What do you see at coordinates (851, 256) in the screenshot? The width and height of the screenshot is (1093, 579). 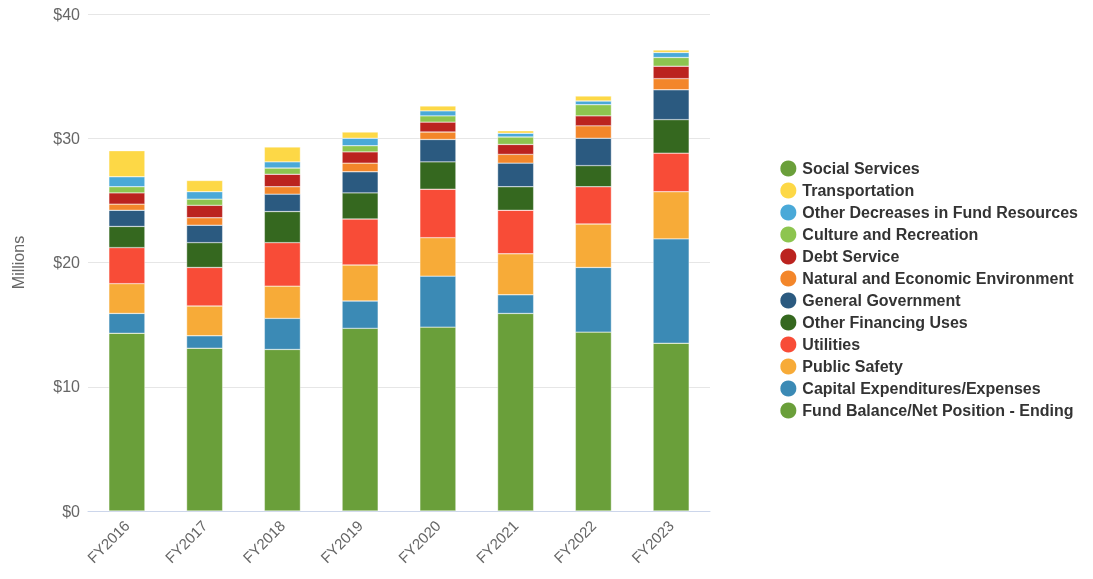 I see `legend-label: Debt Service` at bounding box center [851, 256].